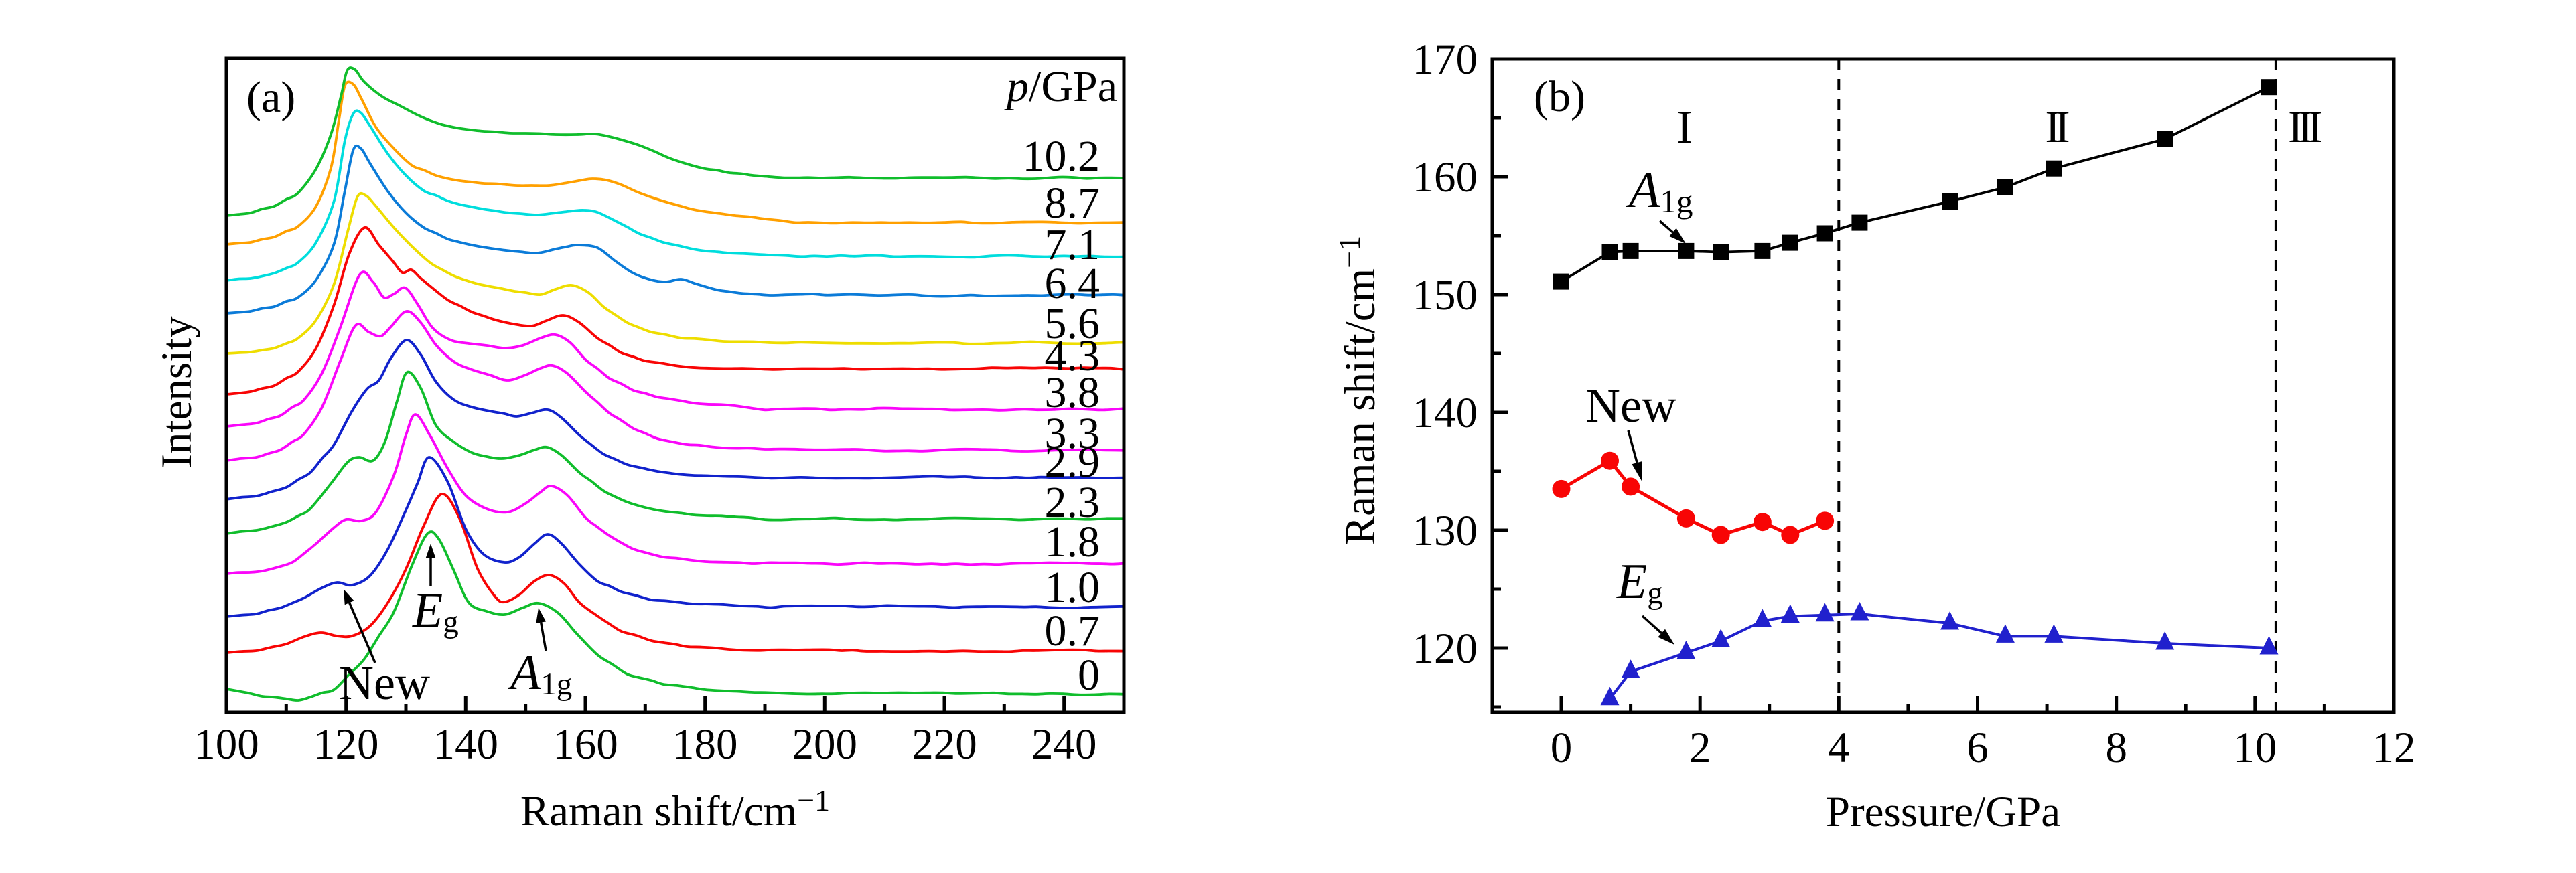  I want to click on svg-text: 2.3, so click(1072, 502).